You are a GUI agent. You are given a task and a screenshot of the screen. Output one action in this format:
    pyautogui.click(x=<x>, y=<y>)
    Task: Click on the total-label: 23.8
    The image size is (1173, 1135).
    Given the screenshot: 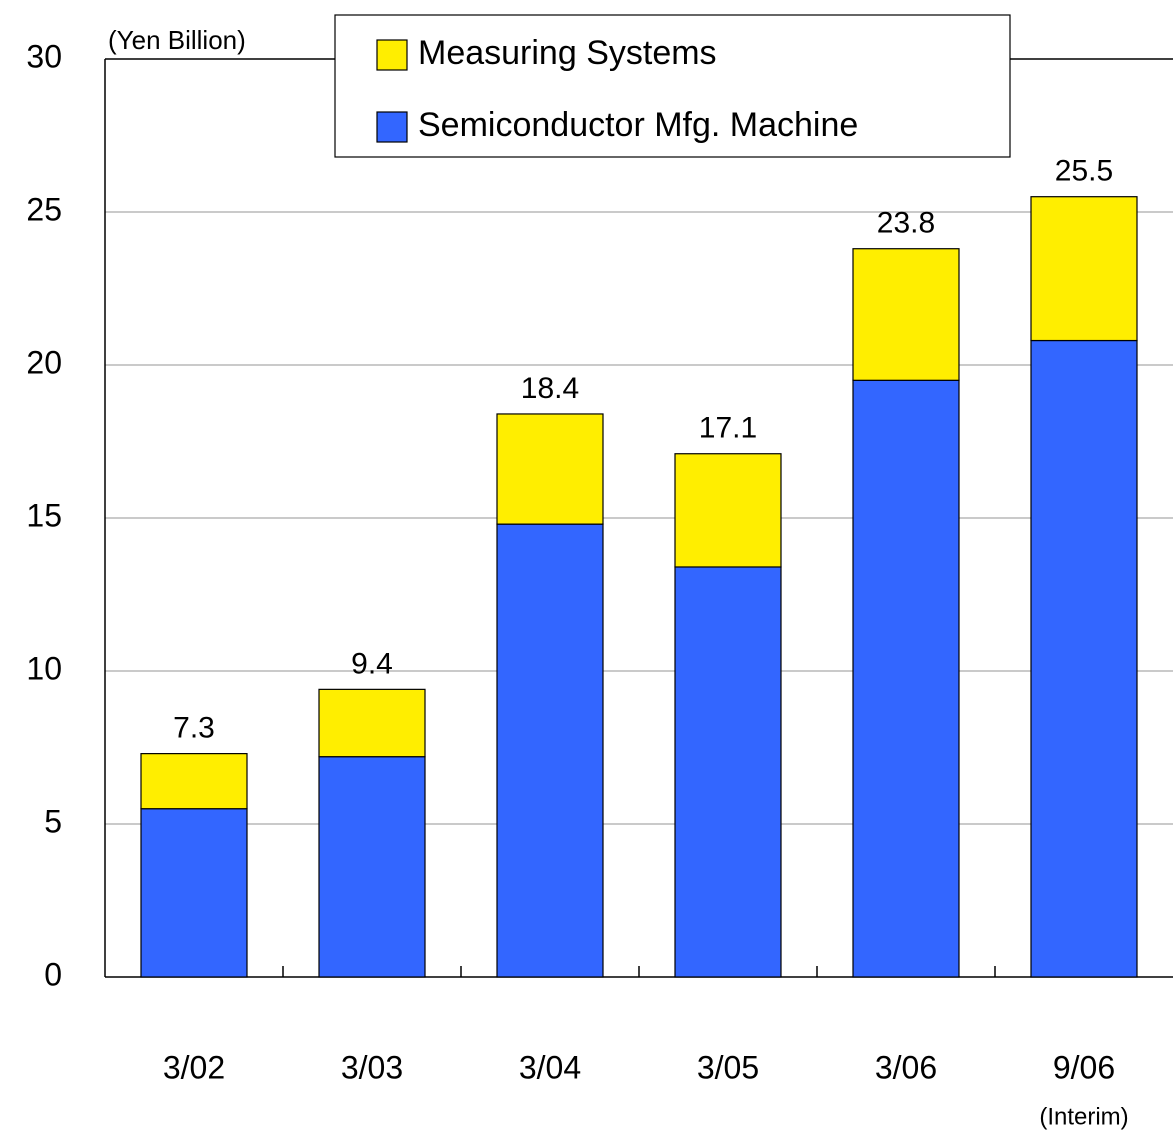 What is the action you would take?
    pyautogui.click(x=906, y=223)
    